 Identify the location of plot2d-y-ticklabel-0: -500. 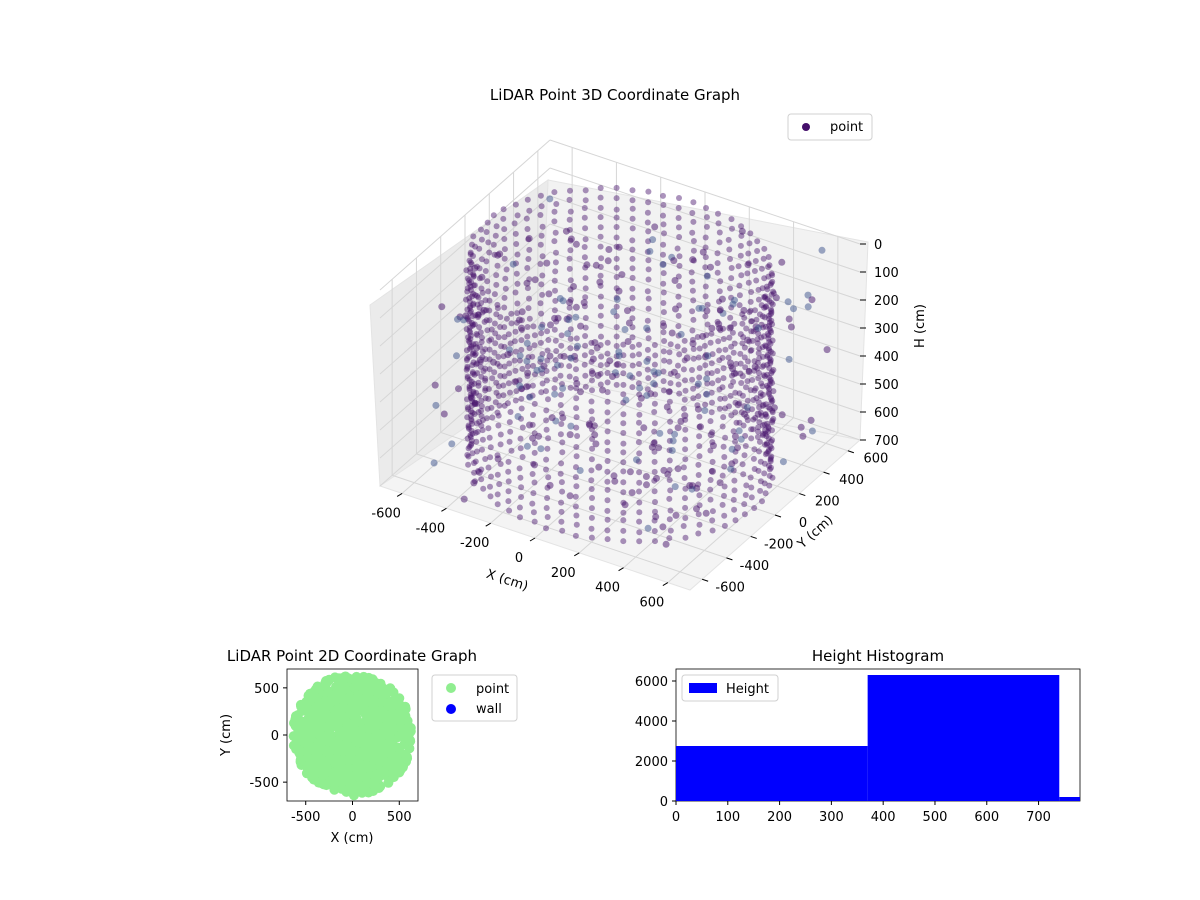
(264, 783).